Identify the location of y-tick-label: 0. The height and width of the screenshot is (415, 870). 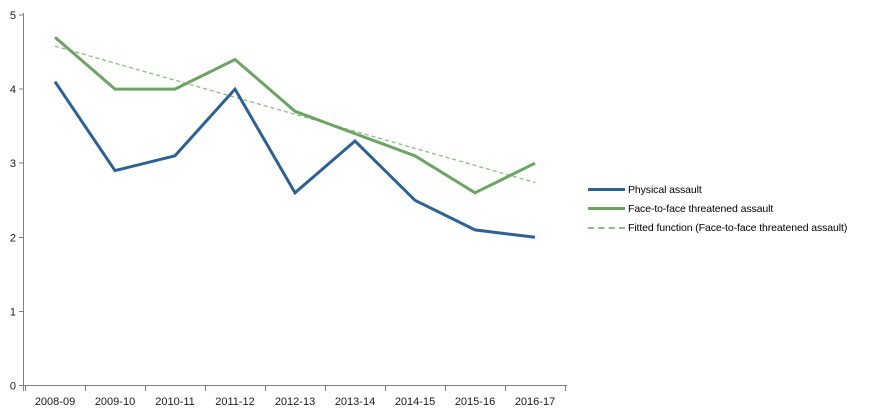
(13, 387).